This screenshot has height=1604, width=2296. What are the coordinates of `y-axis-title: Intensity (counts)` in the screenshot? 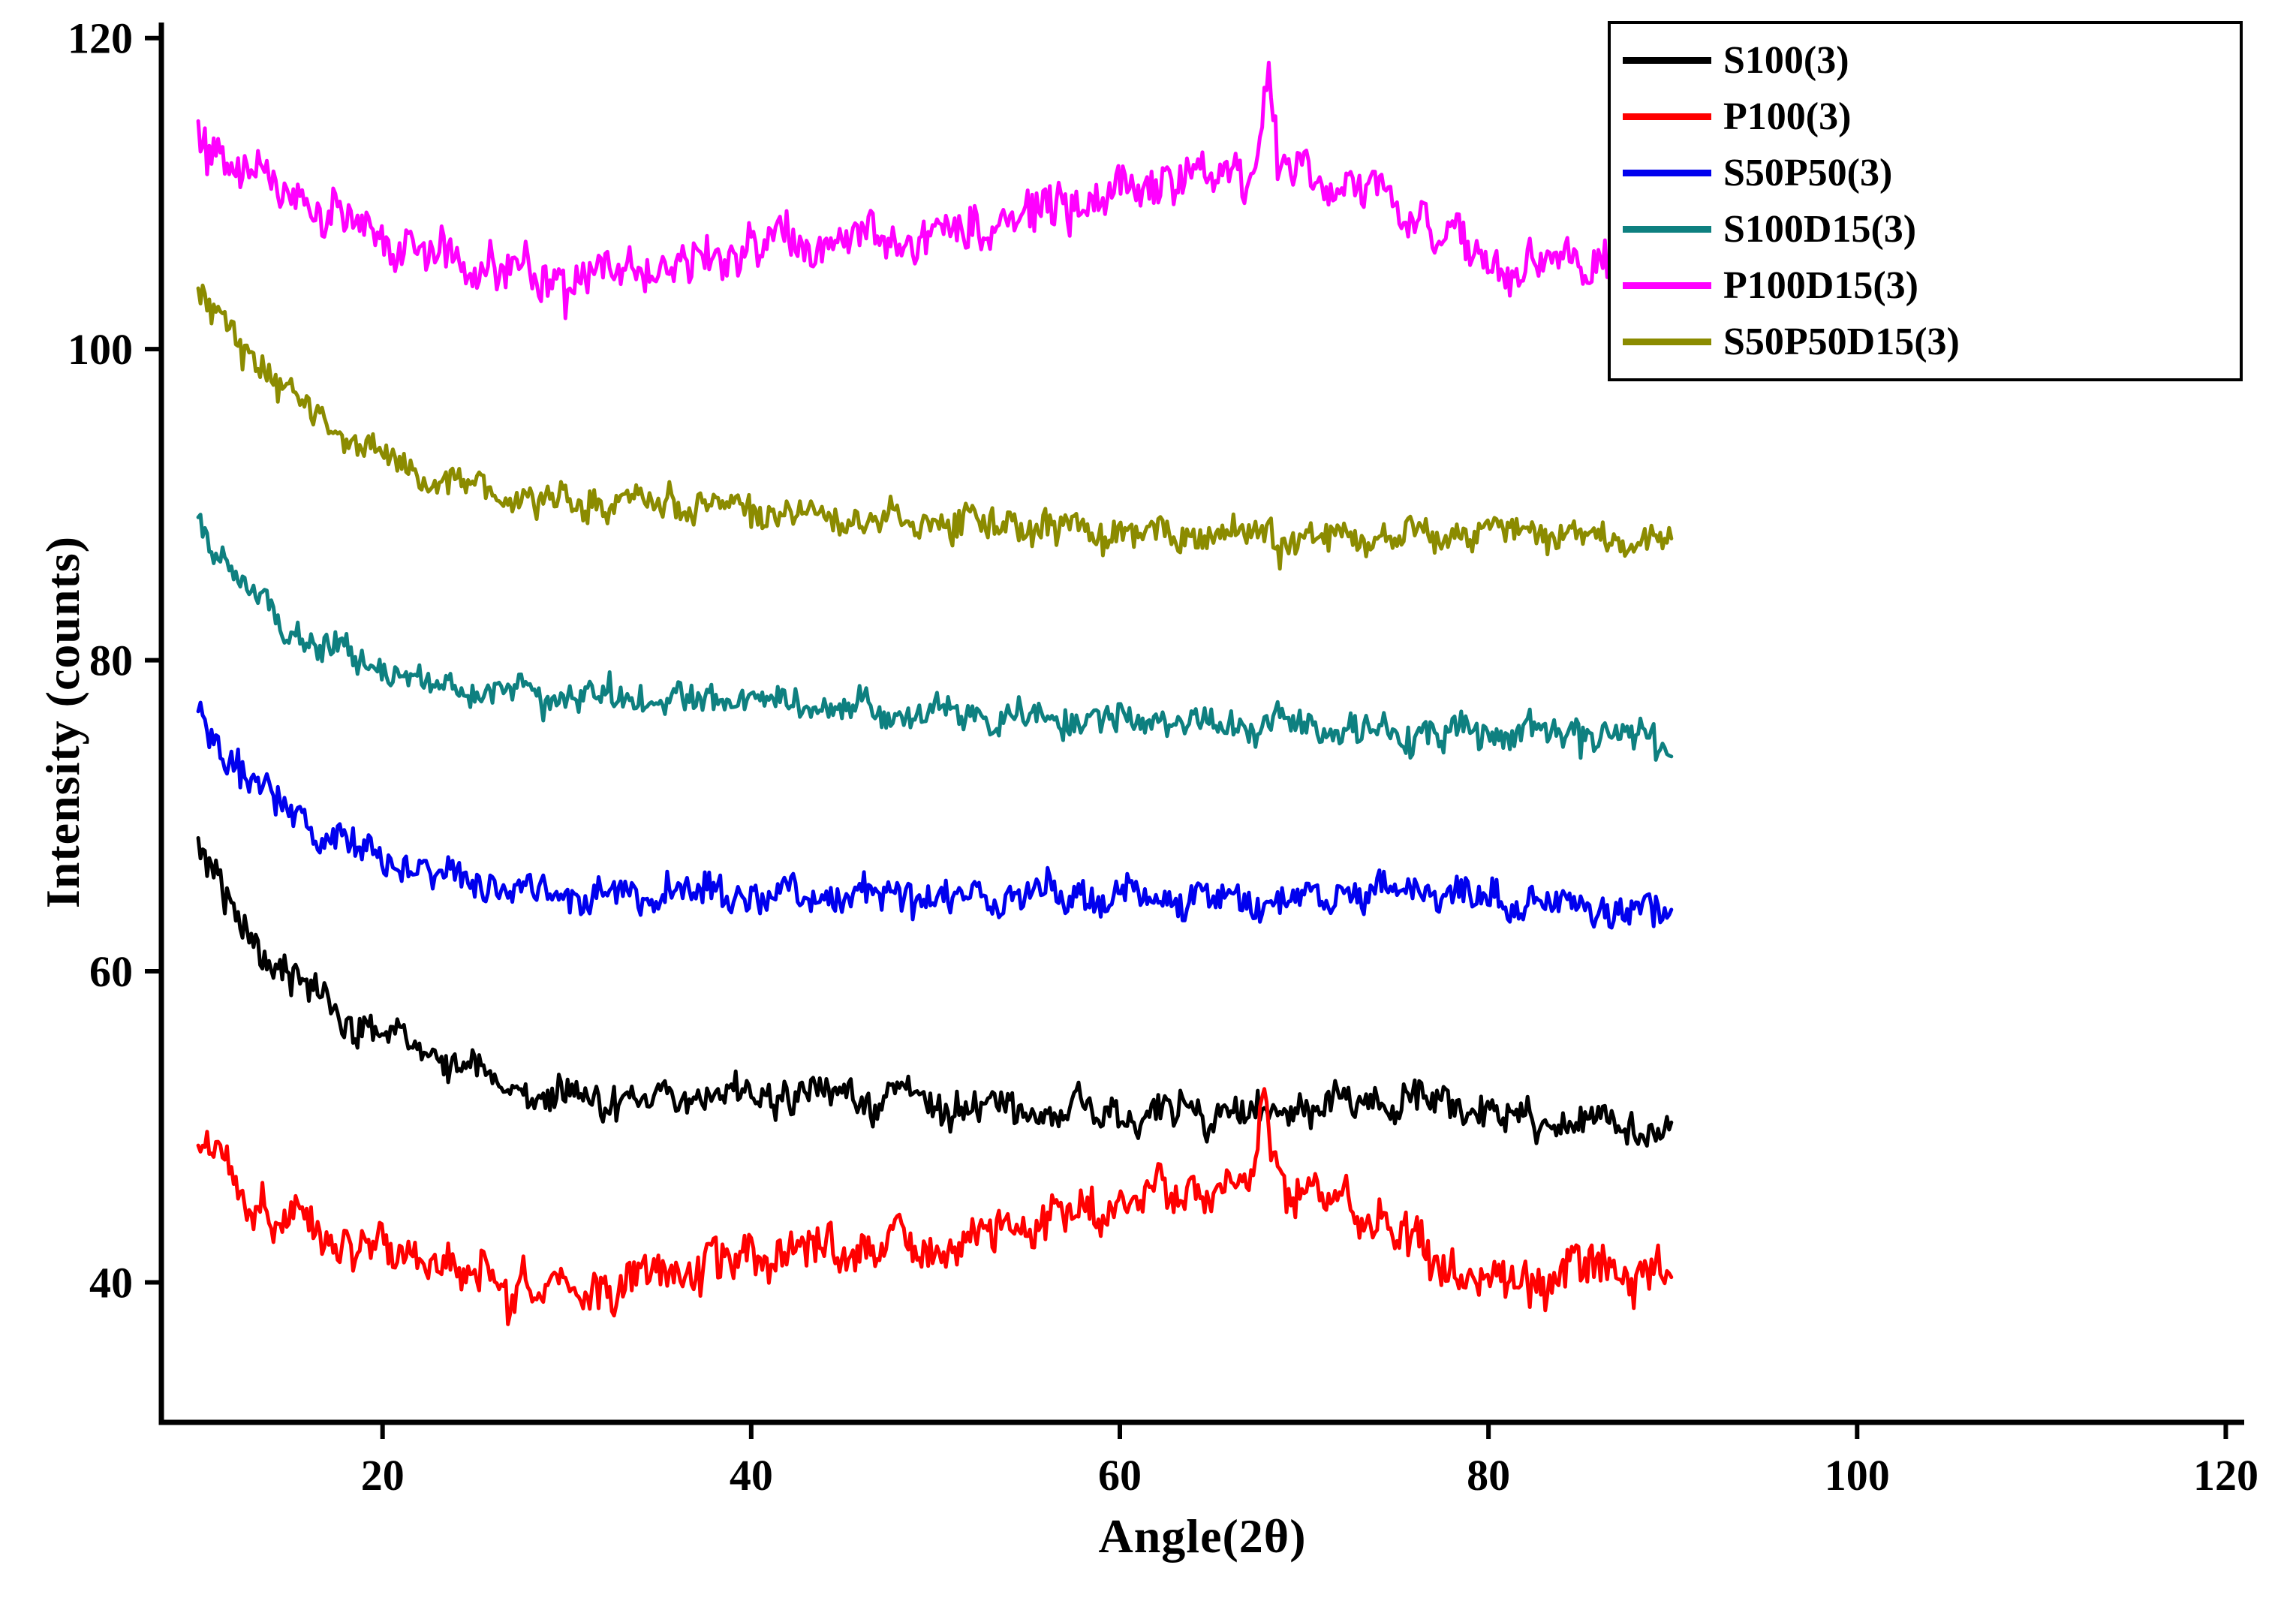 It's located at (62, 722).